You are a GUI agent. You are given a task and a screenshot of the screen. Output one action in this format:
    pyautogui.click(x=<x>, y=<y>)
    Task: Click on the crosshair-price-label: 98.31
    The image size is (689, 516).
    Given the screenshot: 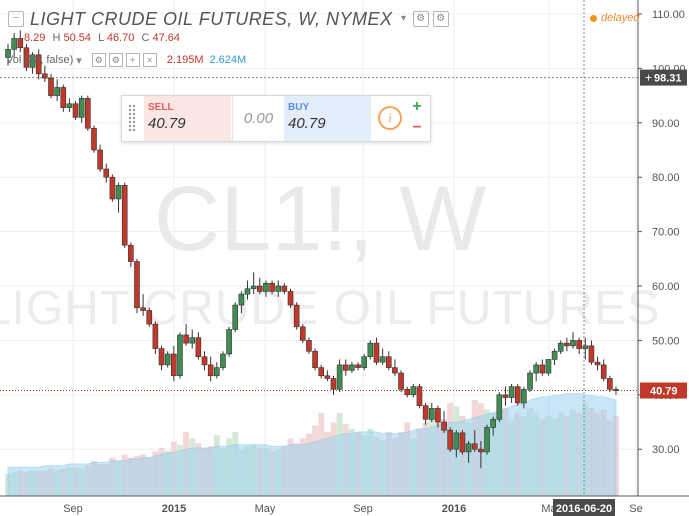 What is the action you would take?
    pyautogui.click(x=668, y=79)
    